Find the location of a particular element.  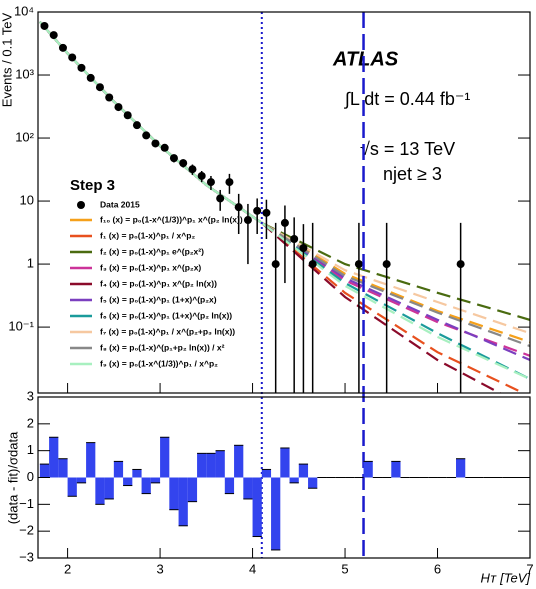

x-tick-label: 7 is located at coordinates (529, 568).